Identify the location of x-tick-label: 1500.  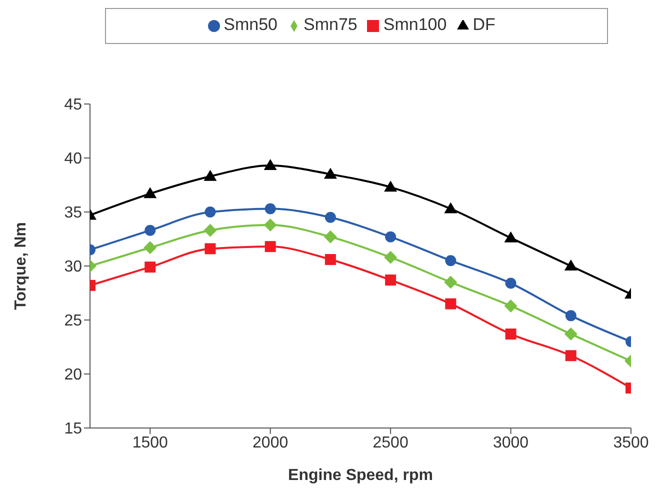
(150, 443).